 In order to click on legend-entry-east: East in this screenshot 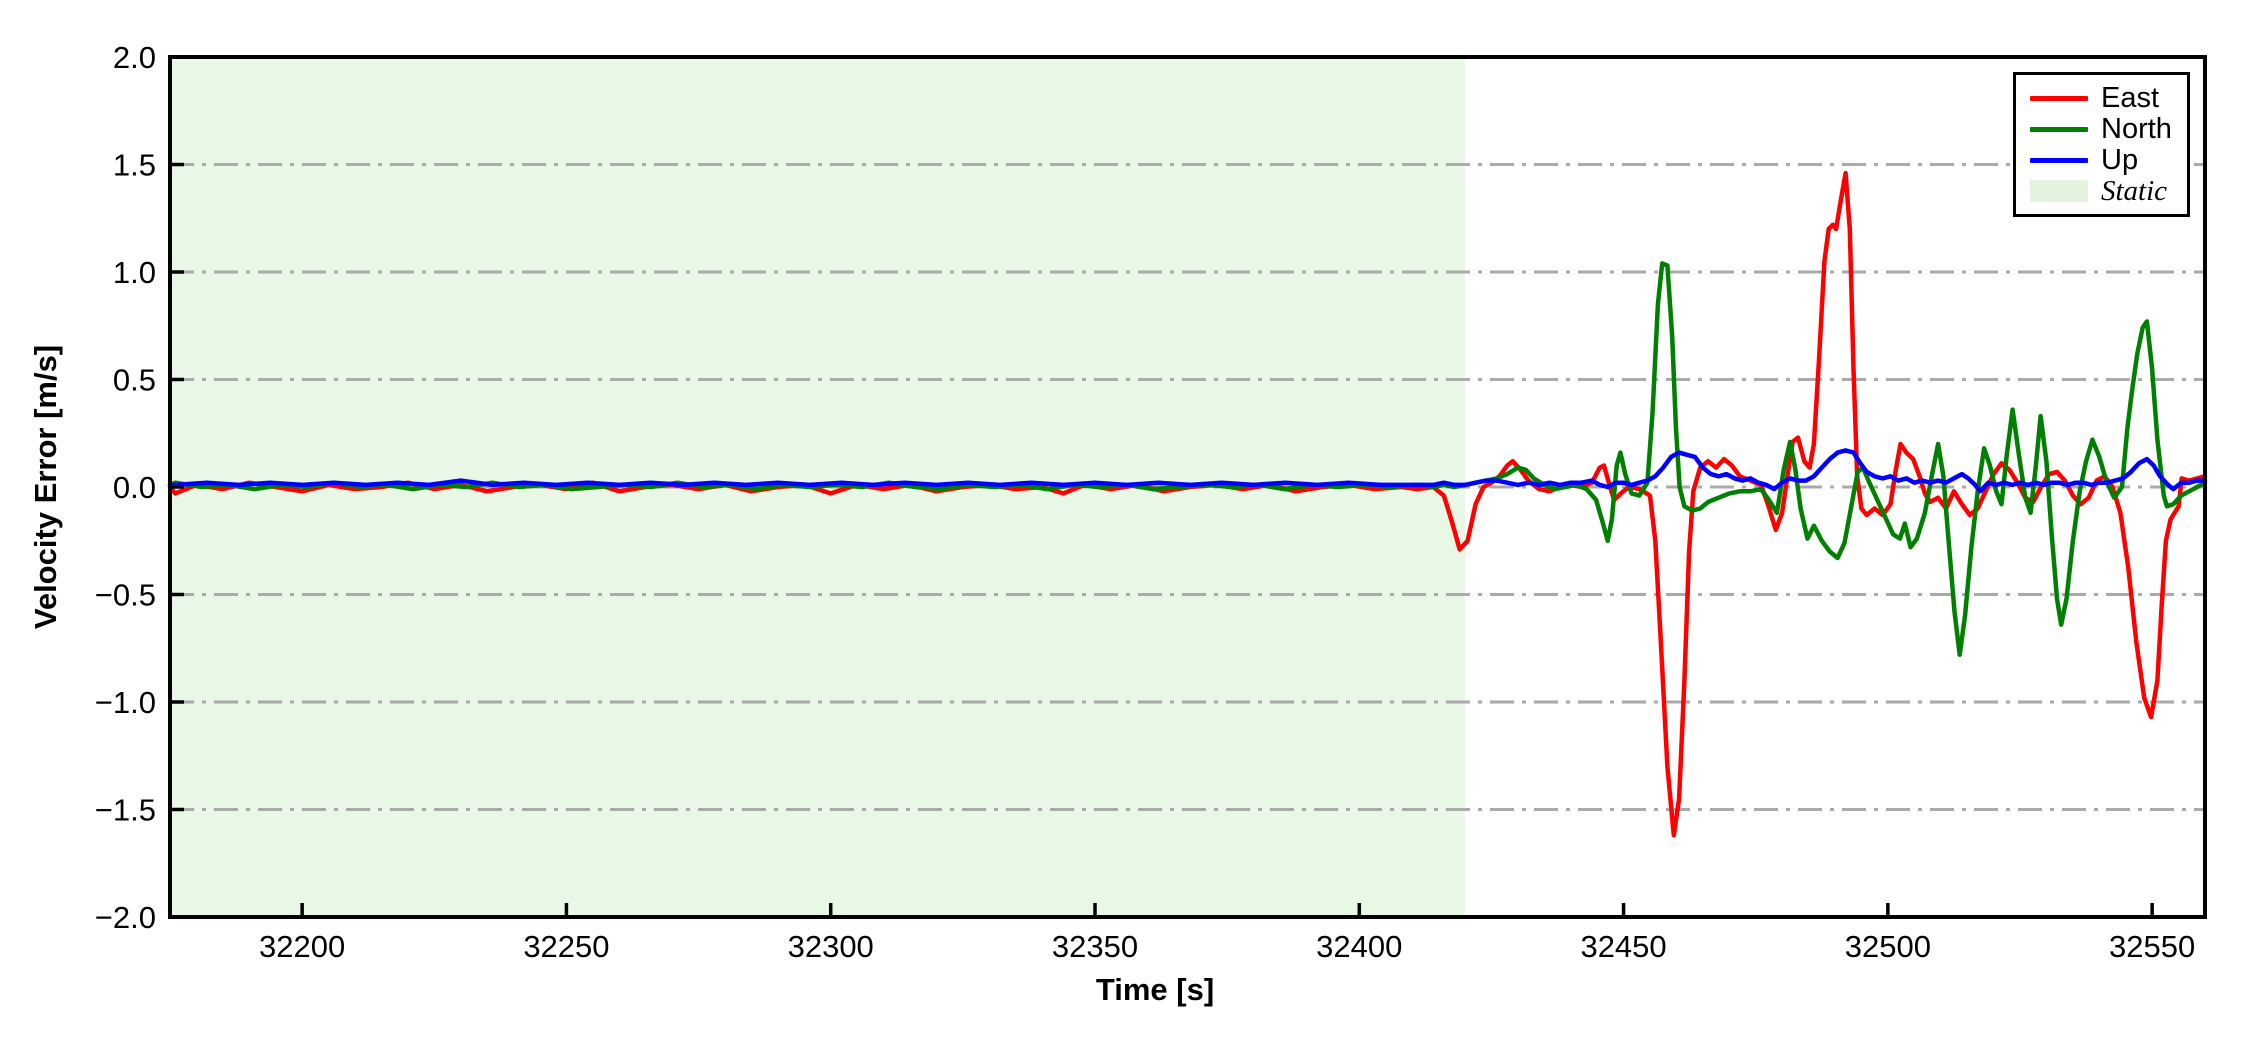, I will do `click(2108, 98)`.